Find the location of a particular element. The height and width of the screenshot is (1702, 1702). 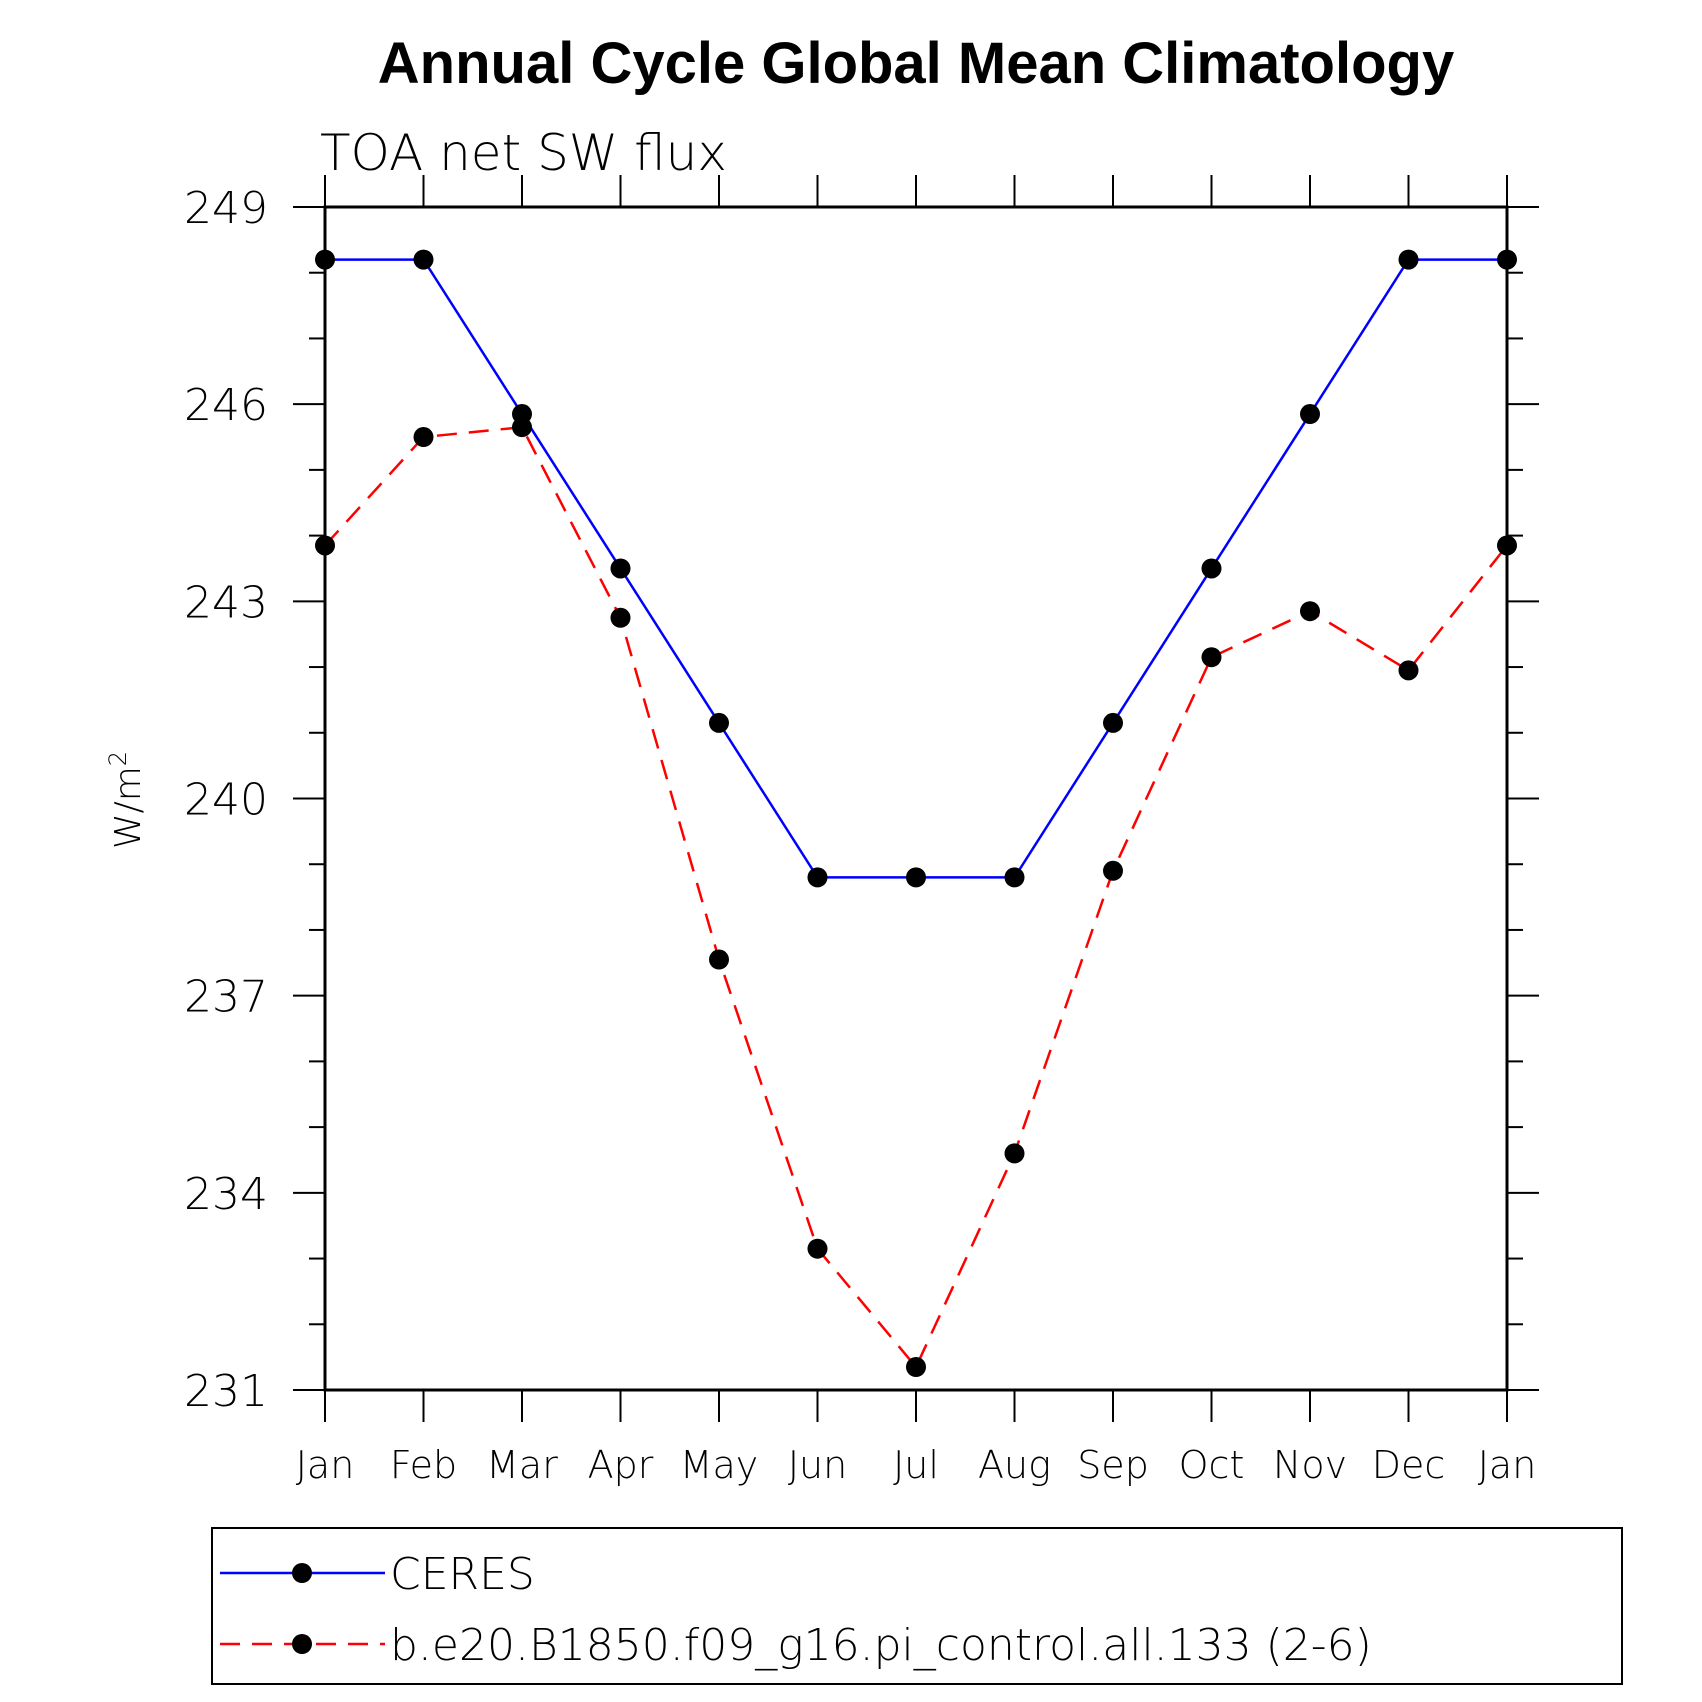

y-tick-label: 243 is located at coordinates (226, 602).